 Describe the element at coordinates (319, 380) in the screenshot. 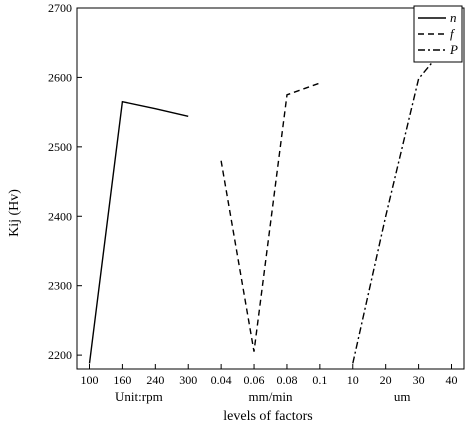

I see `x-tick-label: 0.1` at that location.